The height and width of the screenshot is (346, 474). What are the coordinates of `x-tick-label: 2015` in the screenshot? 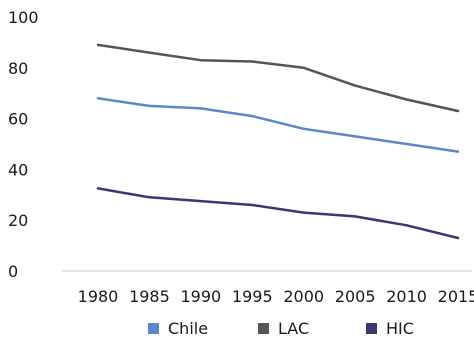 It's located at (456, 296).